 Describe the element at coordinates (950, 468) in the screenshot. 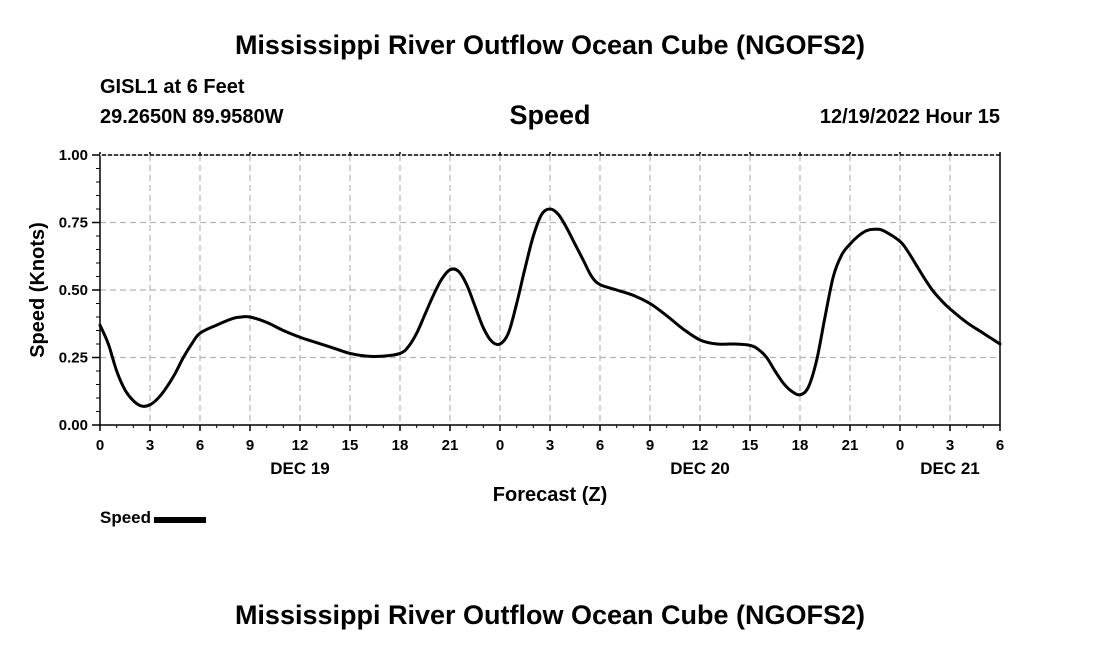

I see `date-label: DEC 21` at that location.